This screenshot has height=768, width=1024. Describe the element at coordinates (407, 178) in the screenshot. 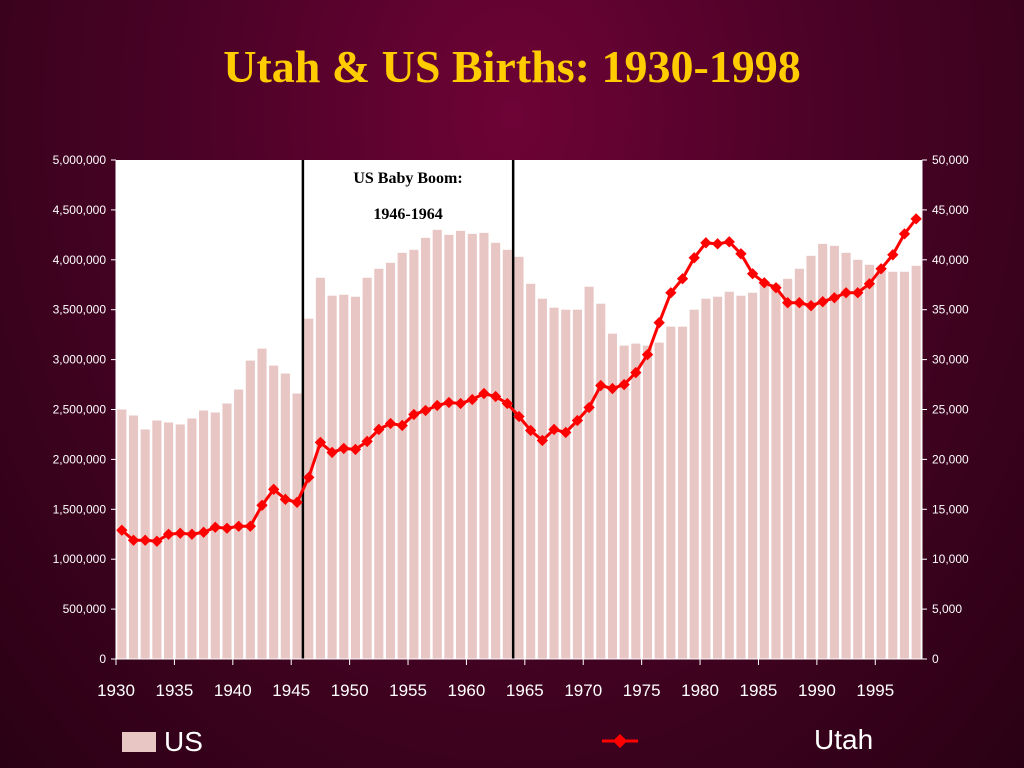

I see `baby-boom-label: US Baby Boom:` at that location.